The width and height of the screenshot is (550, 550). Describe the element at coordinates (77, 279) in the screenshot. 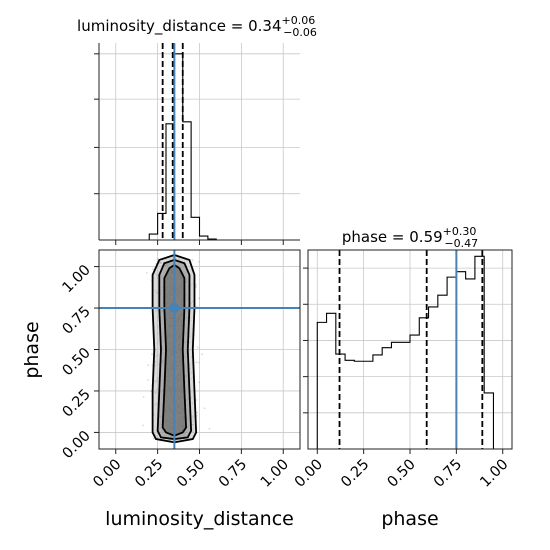

I see `y-tick-label: 1.00` at that location.